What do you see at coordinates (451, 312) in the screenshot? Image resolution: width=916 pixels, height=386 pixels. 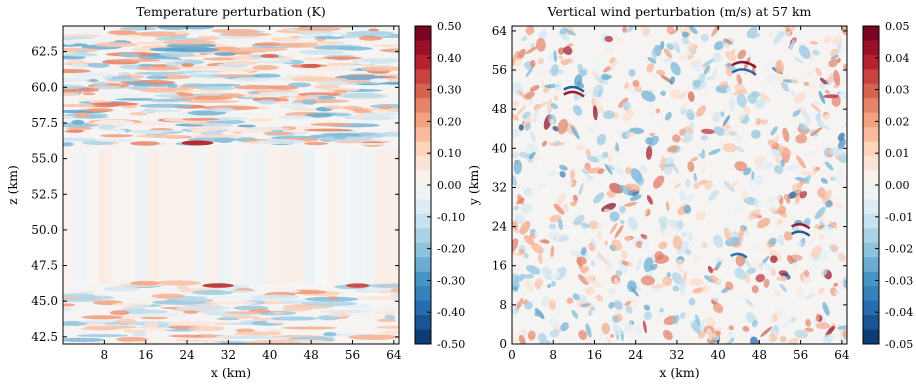 I see `colorbar-tick-label: -0.40` at bounding box center [451, 312].